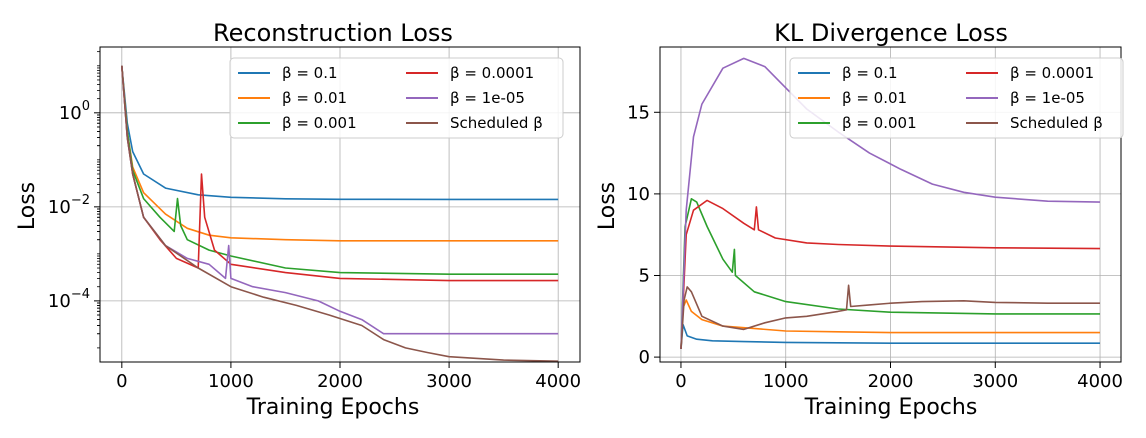 Image resolution: width=1146 pixels, height=438 pixels. Describe the element at coordinates (80, 200) in the screenshot. I see `y-tick-exponent: −2` at that location.